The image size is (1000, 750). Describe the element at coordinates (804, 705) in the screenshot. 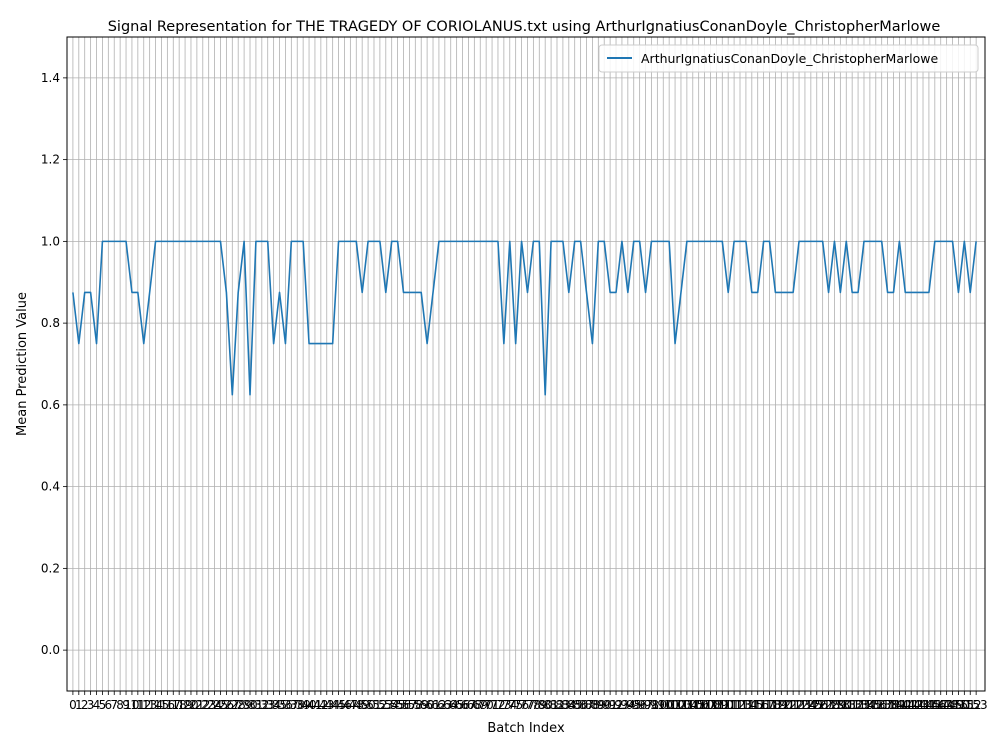

I see `x-tick-label: 124` at that location.